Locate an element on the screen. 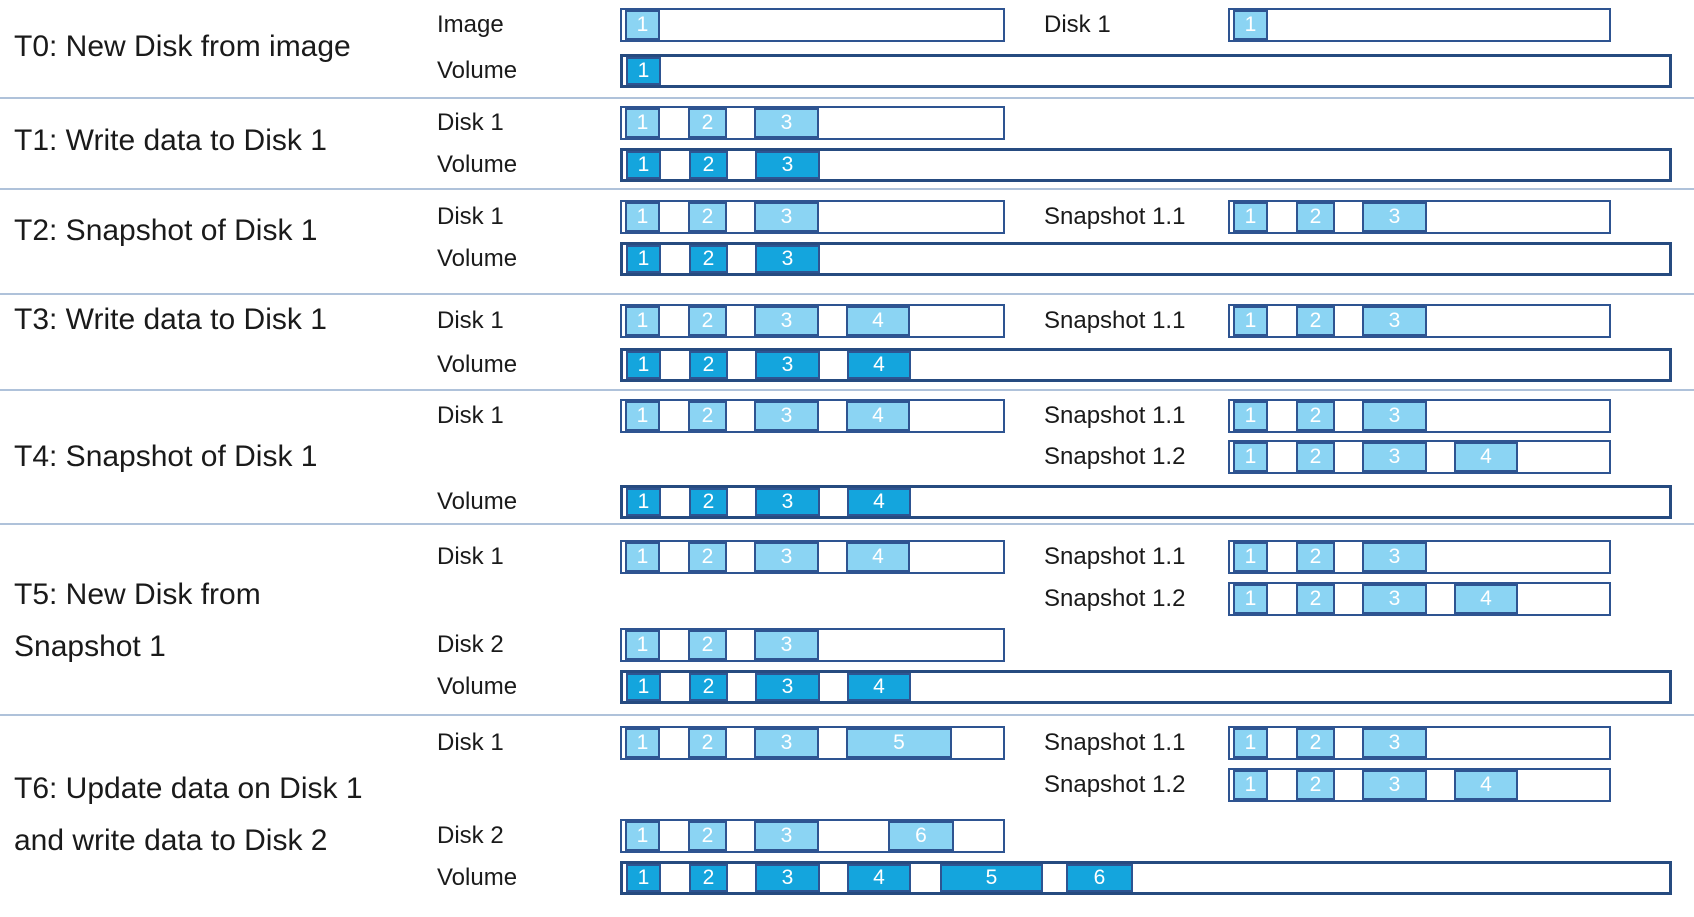 The image size is (1694, 917). section-title-t4: T4: Snapshot of Disk 1 is located at coordinates (166, 456).